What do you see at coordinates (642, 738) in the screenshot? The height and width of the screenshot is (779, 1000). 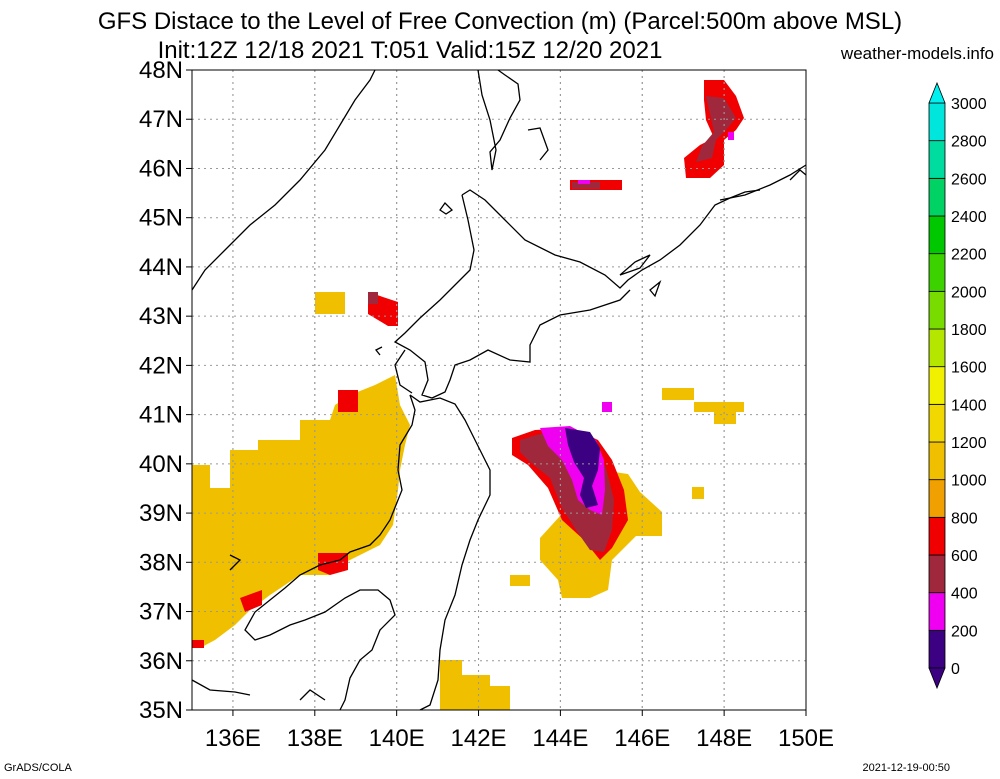 I see `lon-tick-label: 146E` at bounding box center [642, 738].